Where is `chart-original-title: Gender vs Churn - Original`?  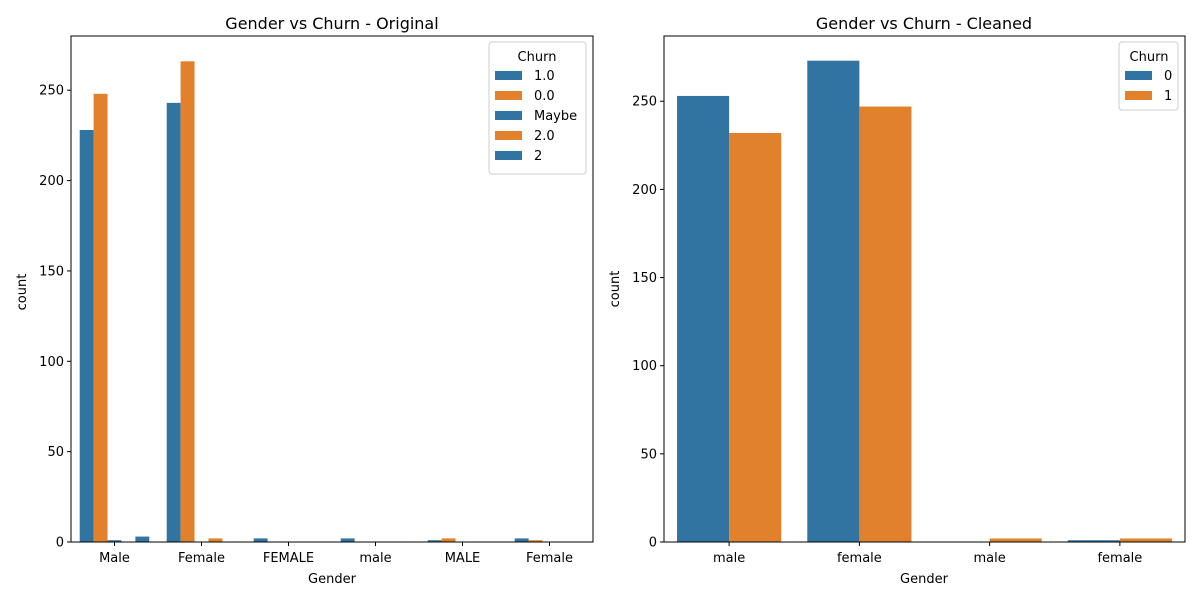
chart-original-title: Gender vs Churn - Original is located at coordinates (331, 23).